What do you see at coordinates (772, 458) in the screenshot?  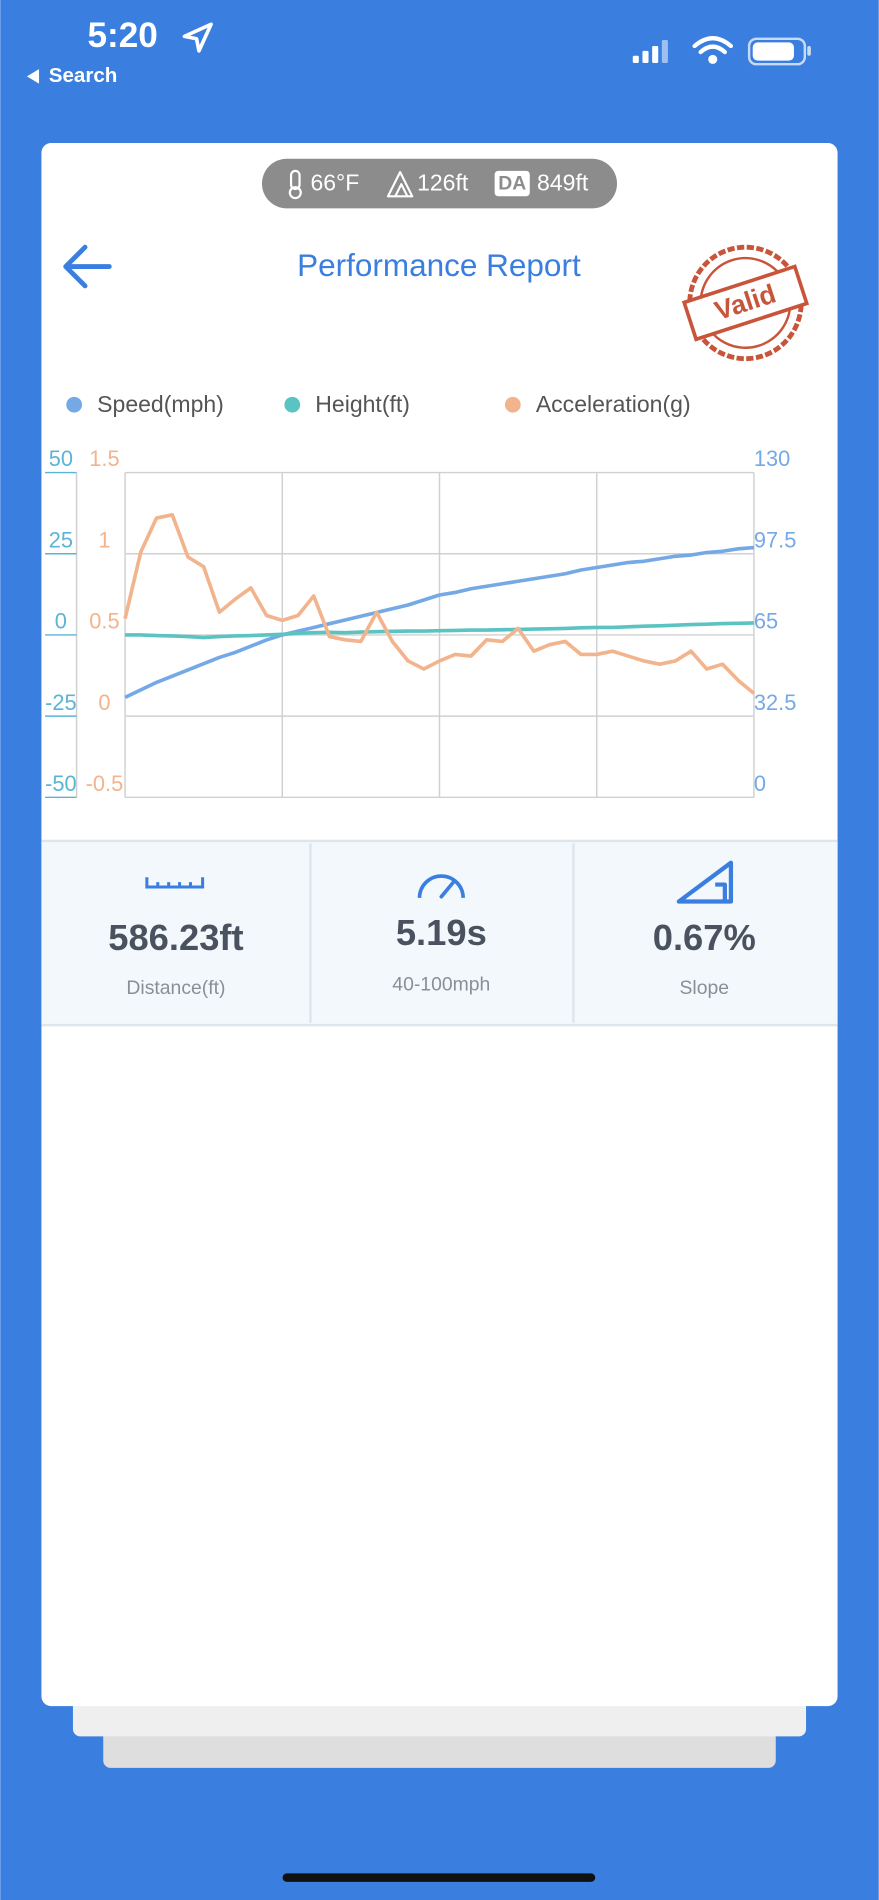 I see `tick-label: 130` at bounding box center [772, 458].